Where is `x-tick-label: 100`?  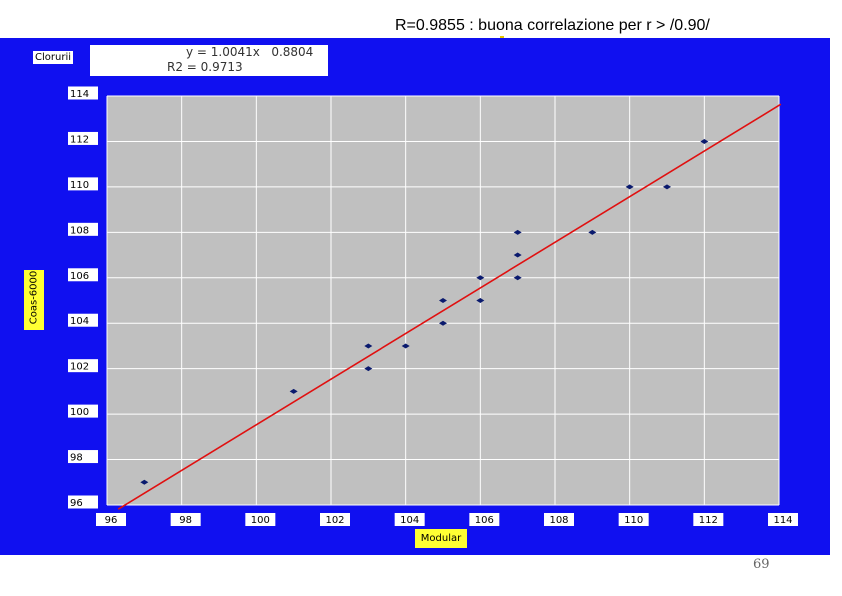
x-tick-label: 100 is located at coordinates (260, 520).